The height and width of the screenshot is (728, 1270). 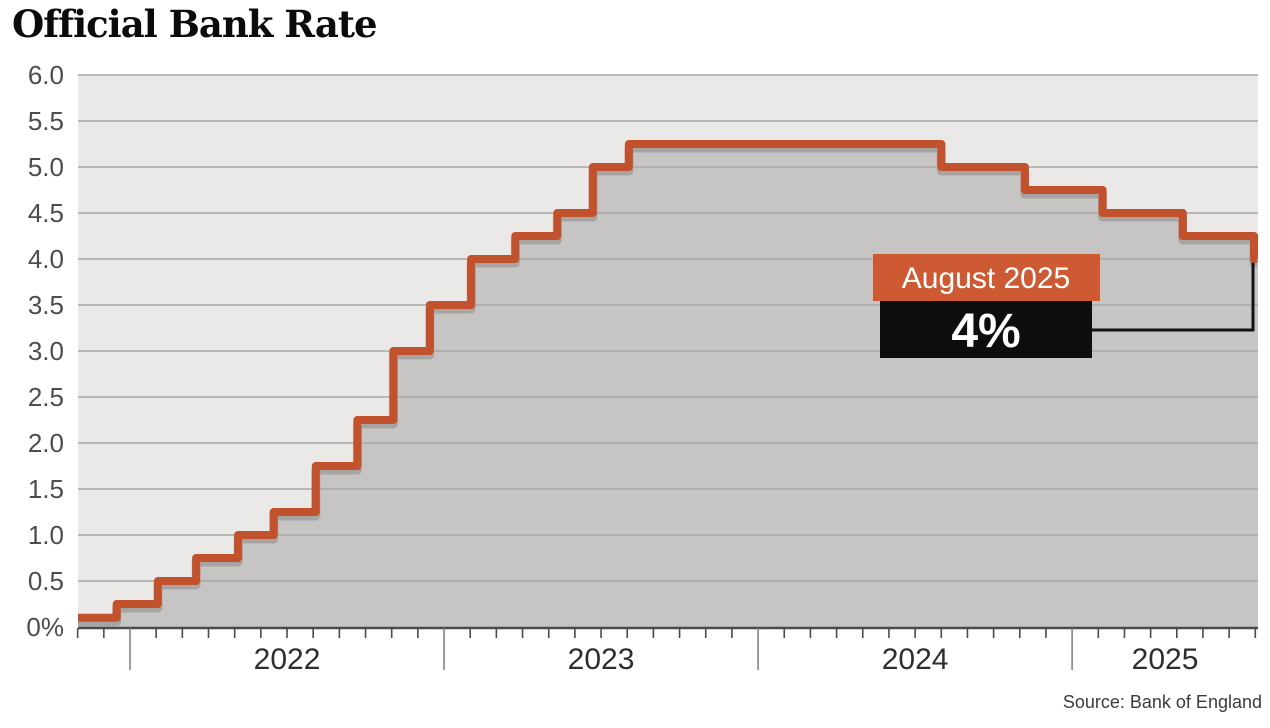 What do you see at coordinates (46, 535) in the screenshot?
I see `y-tick-label: 1.0` at bounding box center [46, 535].